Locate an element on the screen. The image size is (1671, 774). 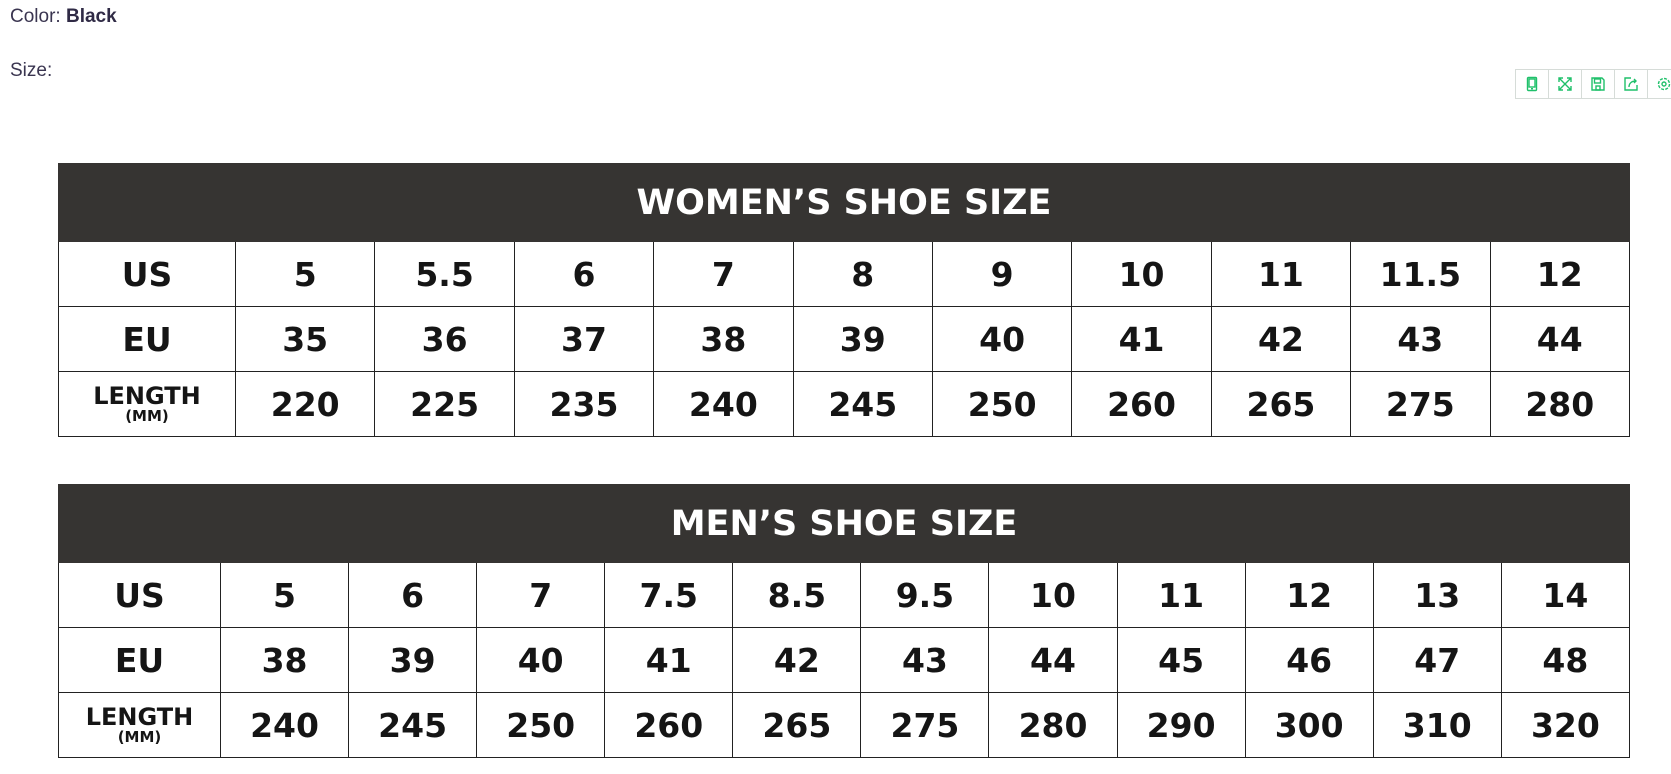
size-cell-length: 225 is located at coordinates (444, 404).